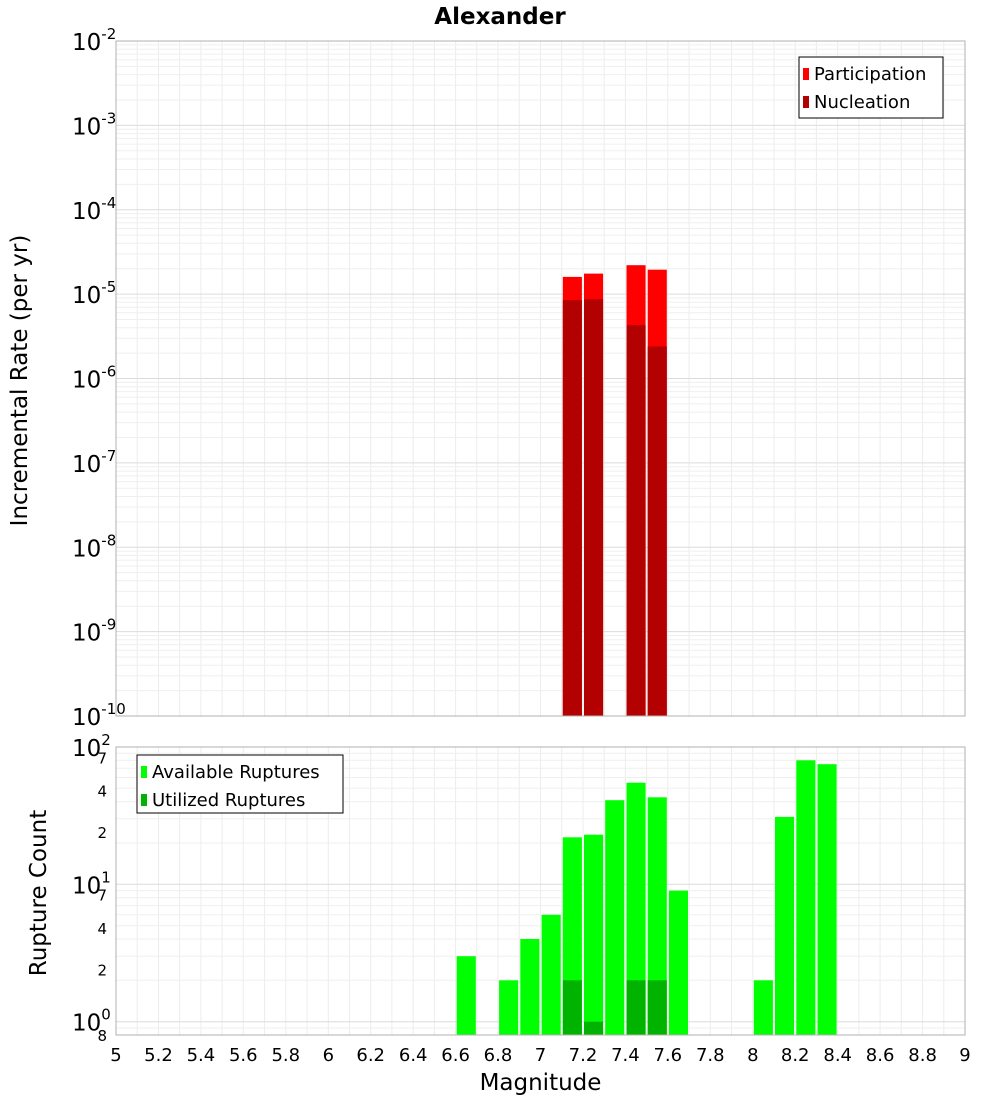  What do you see at coordinates (94, 631) in the screenshot?
I see `rate-y-tick-label: 10⁻⁹` at bounding box center [94, 631].